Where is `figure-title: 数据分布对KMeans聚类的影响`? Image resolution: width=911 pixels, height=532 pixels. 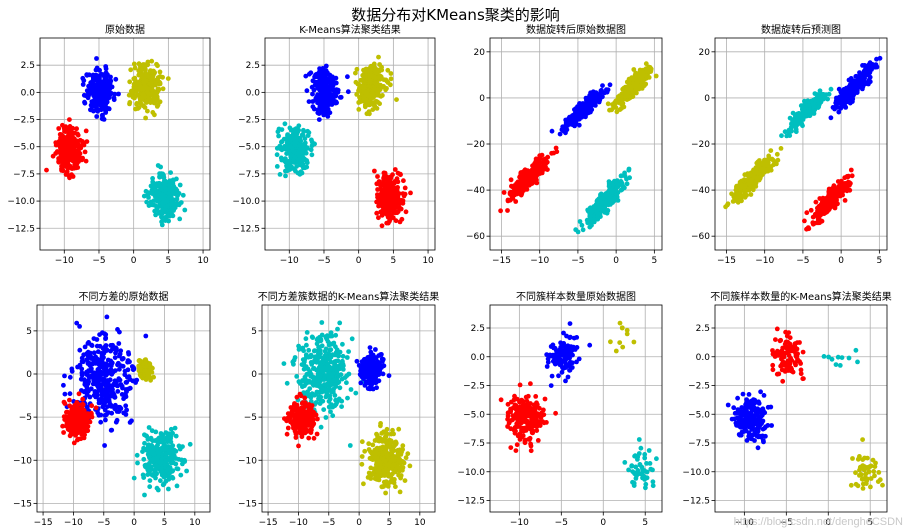 figure-title: 数据分布对KMeans聚类的影响 is located at coordinates (455, 15).